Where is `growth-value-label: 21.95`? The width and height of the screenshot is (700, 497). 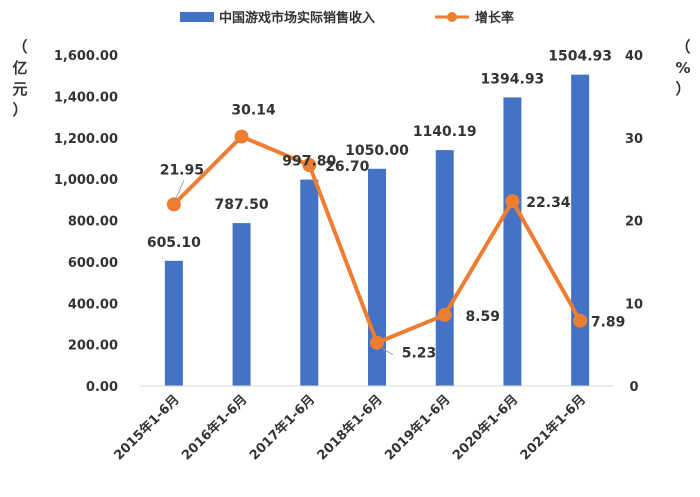 growth-value-label: 21.95 is located at coordinates (182, 170).